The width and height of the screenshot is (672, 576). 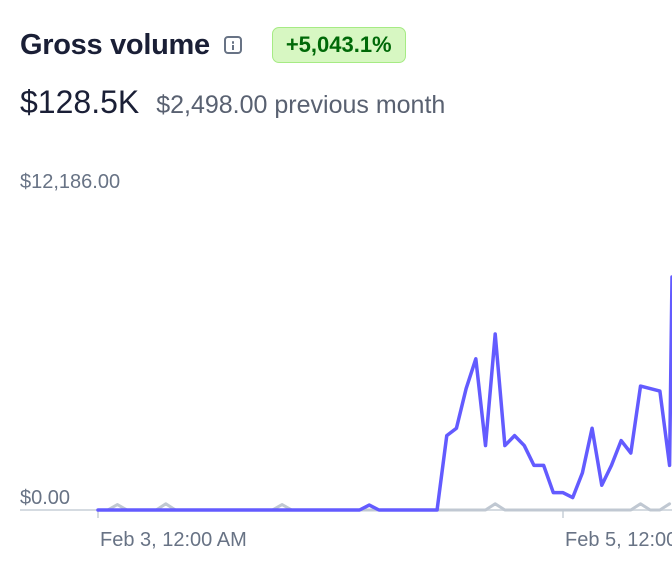 I want to click on x-tick-label: Feb 3, 12:00 AM, so click(x=173, y=540).